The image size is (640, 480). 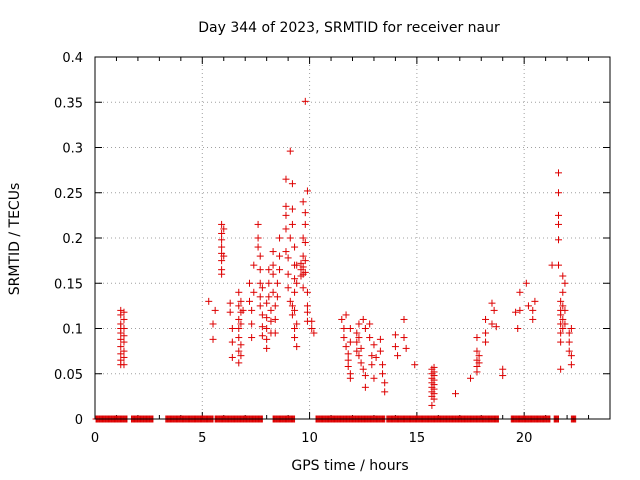 What do you see at coordinates (68, 194) in the screenshot?
I see `y-tick-label: 0.25` at bounding box center [68, 194].